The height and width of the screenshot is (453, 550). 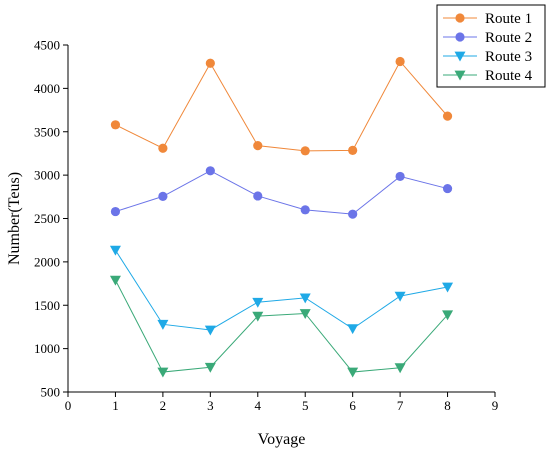 What do you see at coordinates (163, 405) in the screenshot?
I see `x-tick-label: 2` at bounding box center [163, 405].